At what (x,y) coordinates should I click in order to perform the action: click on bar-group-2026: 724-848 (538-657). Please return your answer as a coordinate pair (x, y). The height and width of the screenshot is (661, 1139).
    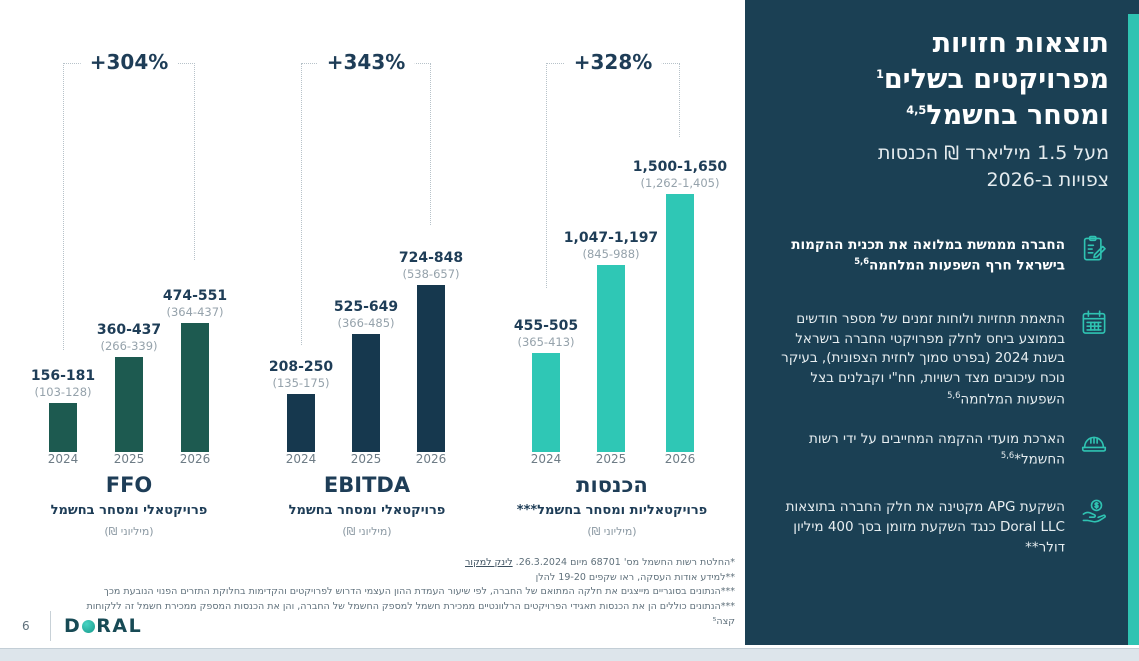
    Looking at the image, I should click on (431, 351).